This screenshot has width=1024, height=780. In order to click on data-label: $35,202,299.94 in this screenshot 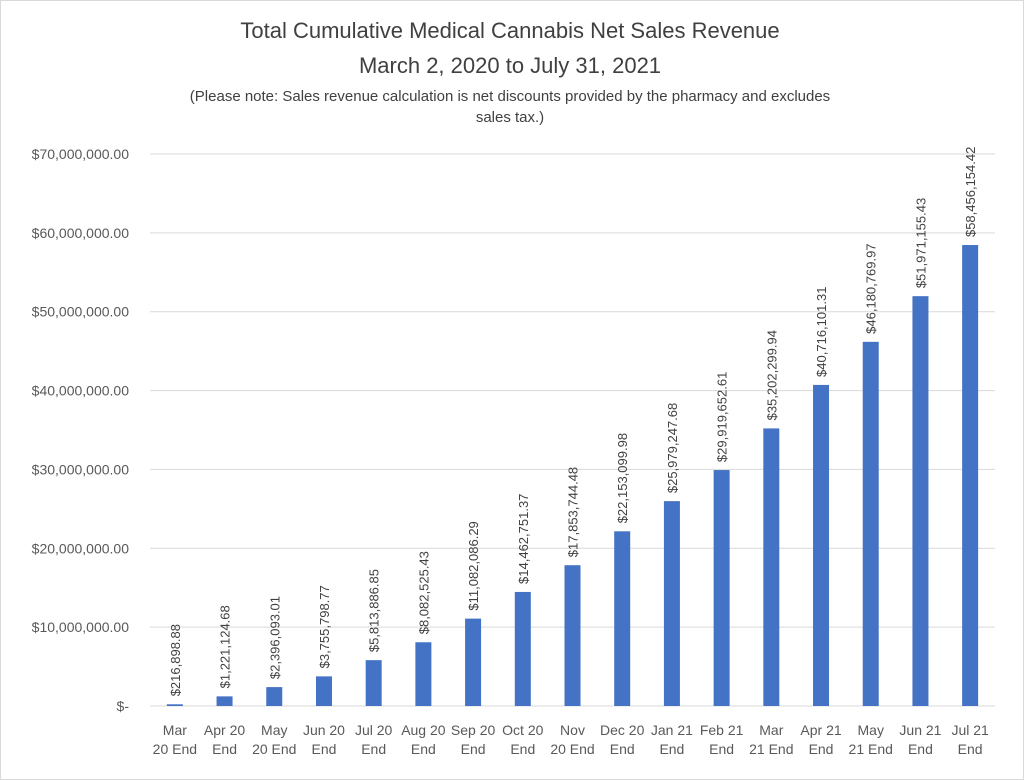, I will do `click(771, 375)`.